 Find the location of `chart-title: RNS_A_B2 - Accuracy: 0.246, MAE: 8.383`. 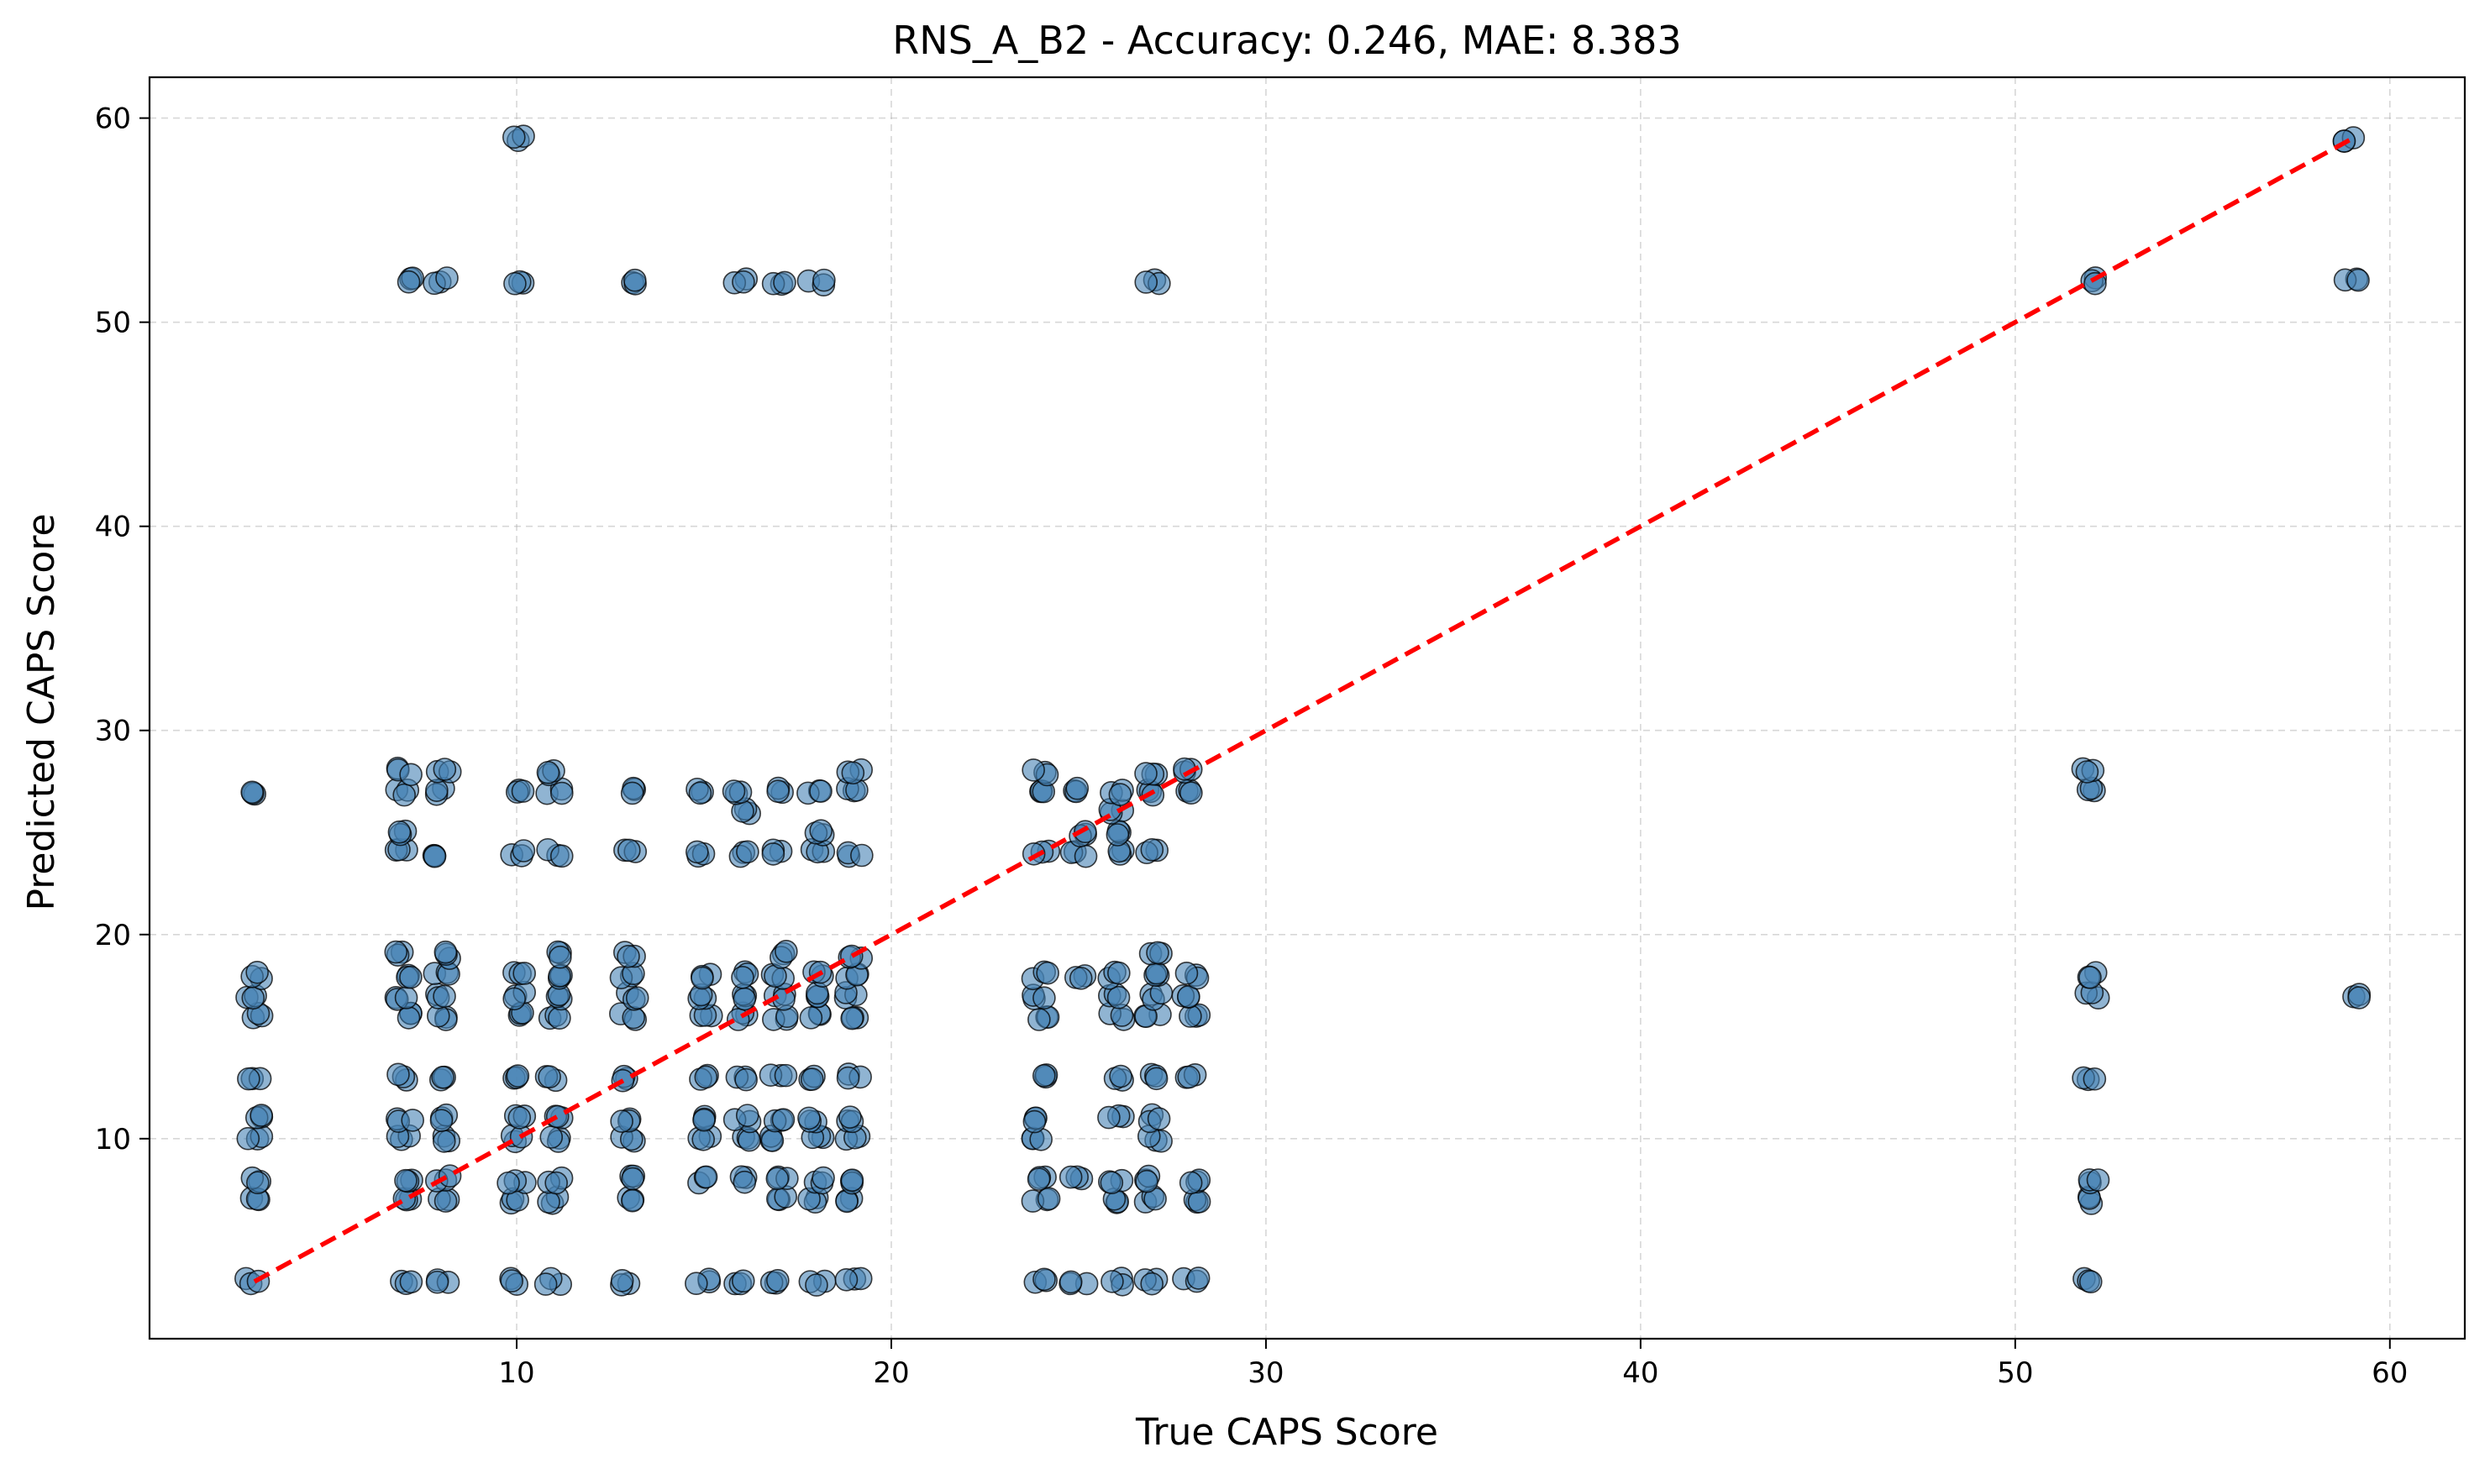

chart-title: RNS_A_B2 - Accuracy: 0.246, MAE: 8.383 is located at coordinates (1286, 41).